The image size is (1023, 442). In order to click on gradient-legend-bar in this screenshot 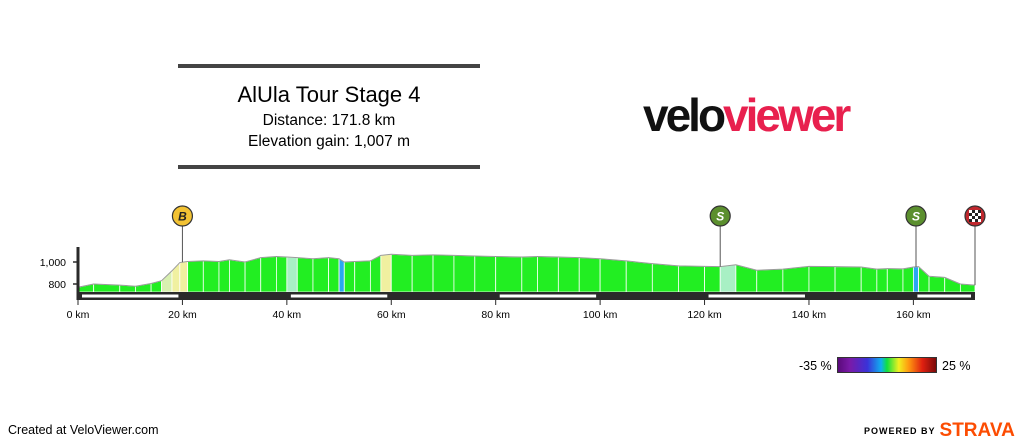, I will do `click(887, 365)`.